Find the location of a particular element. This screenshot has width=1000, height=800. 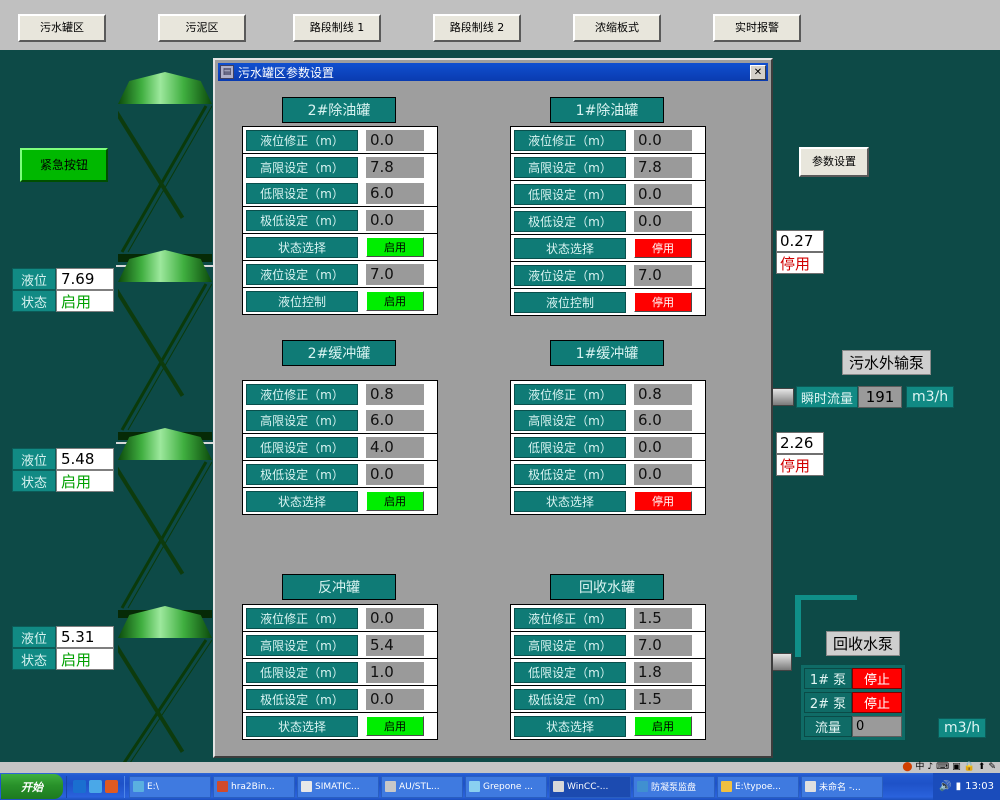

tray-icon-up: ⬆ is located at coordinates (981, 767).